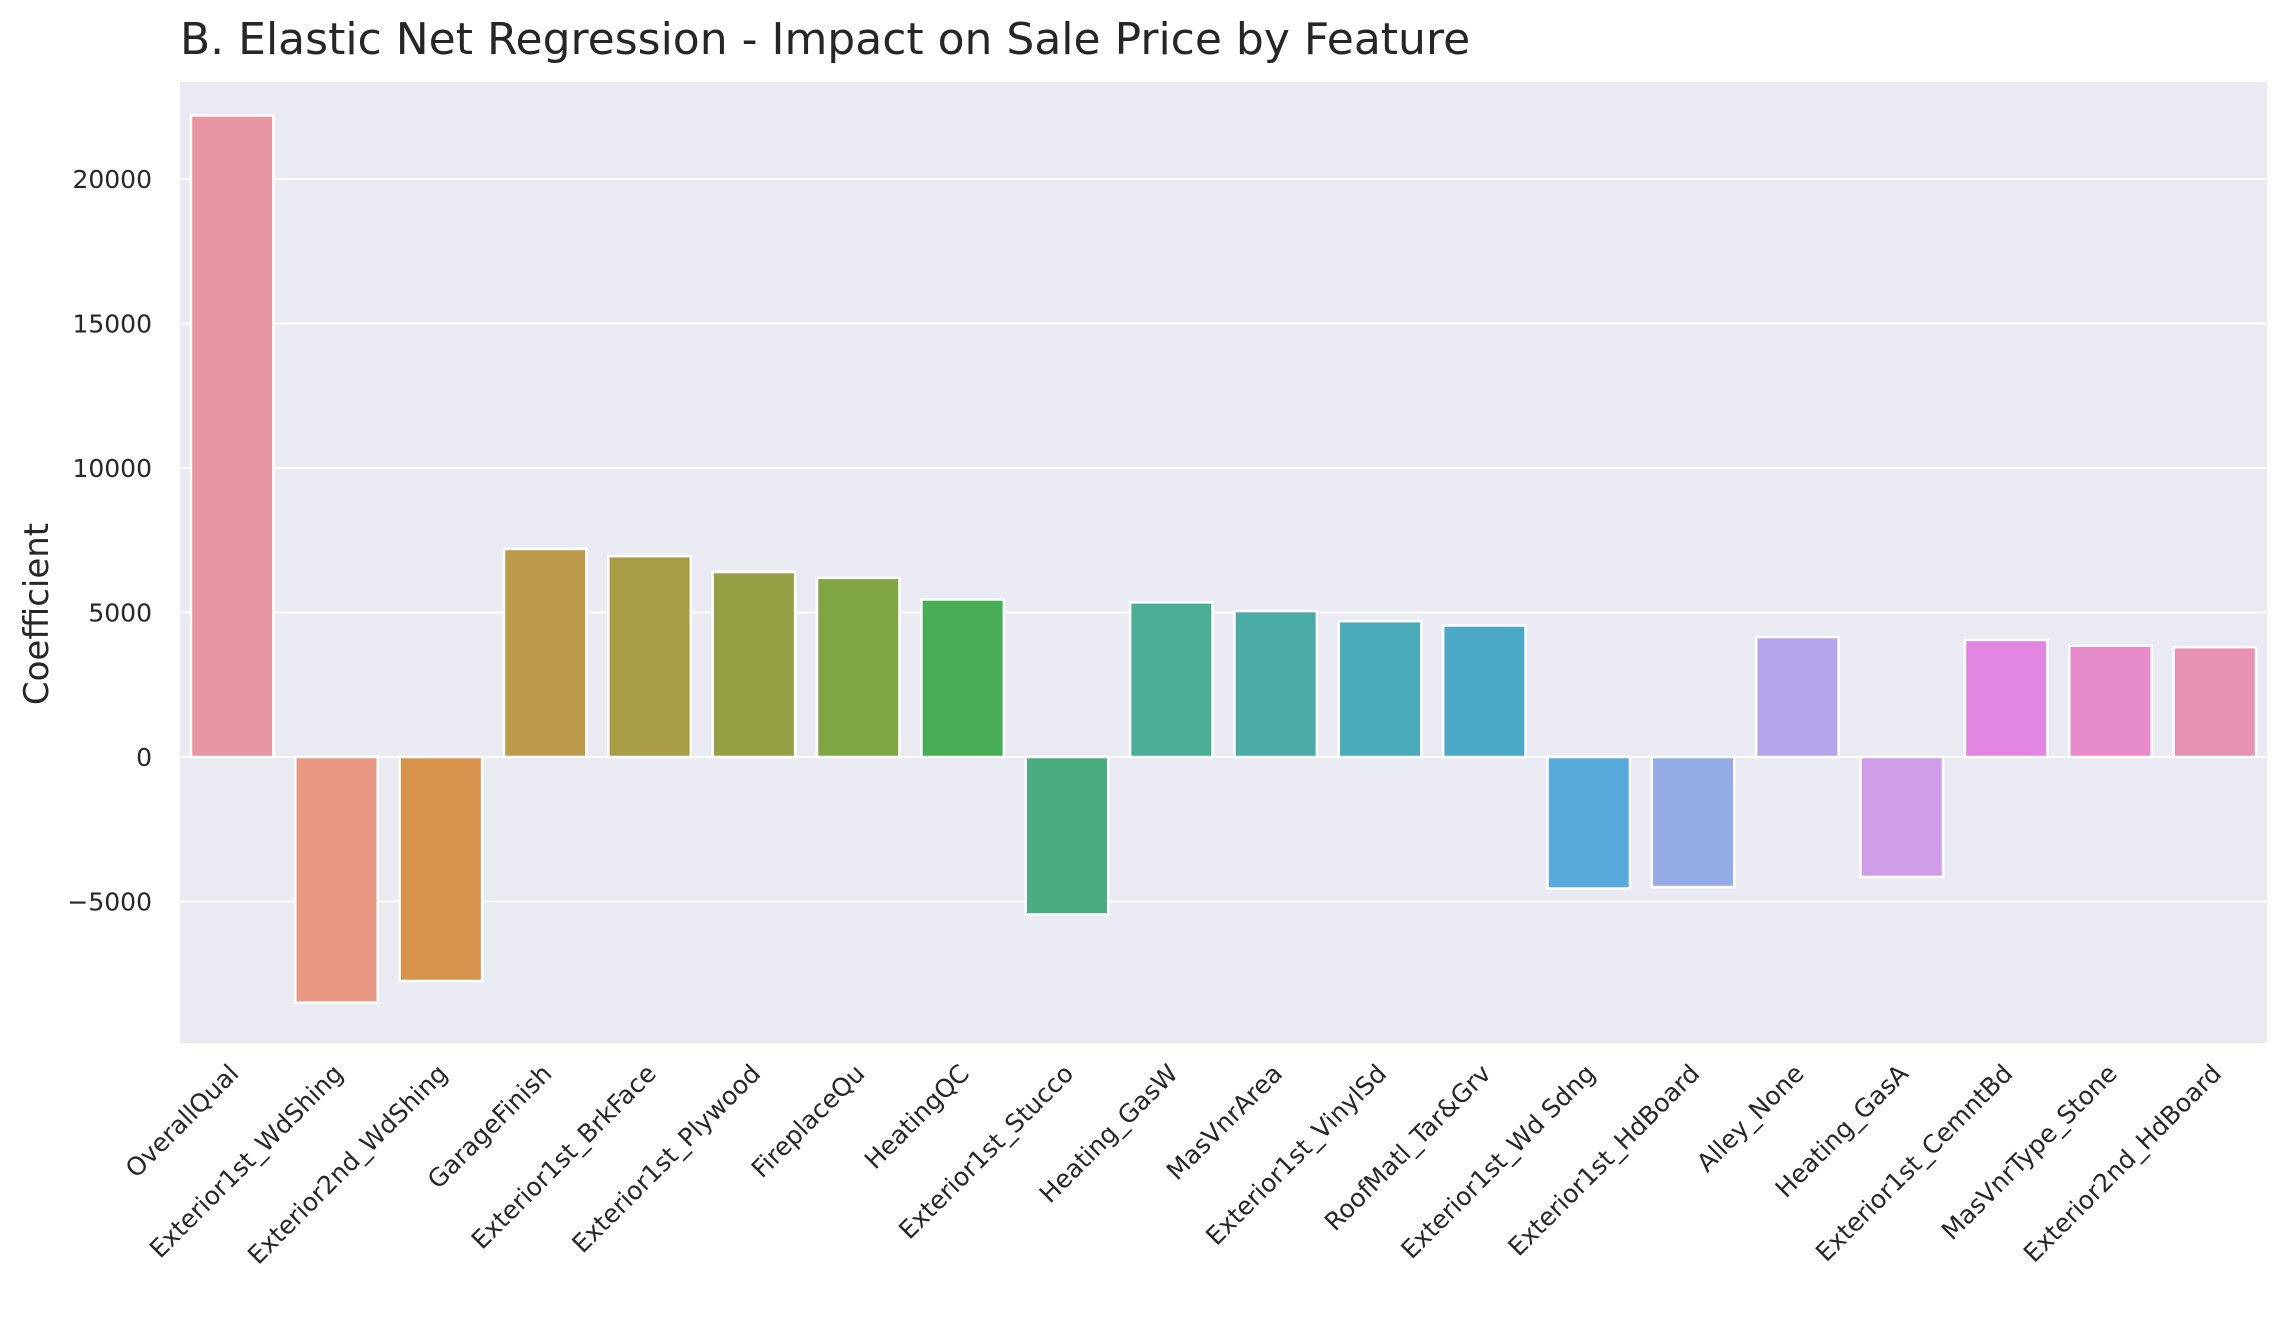 The height and width of the screenshot is (1321, 2287). I want to click on x-tick-label: Exterior2nd_WdShing, so click(347, 1164).